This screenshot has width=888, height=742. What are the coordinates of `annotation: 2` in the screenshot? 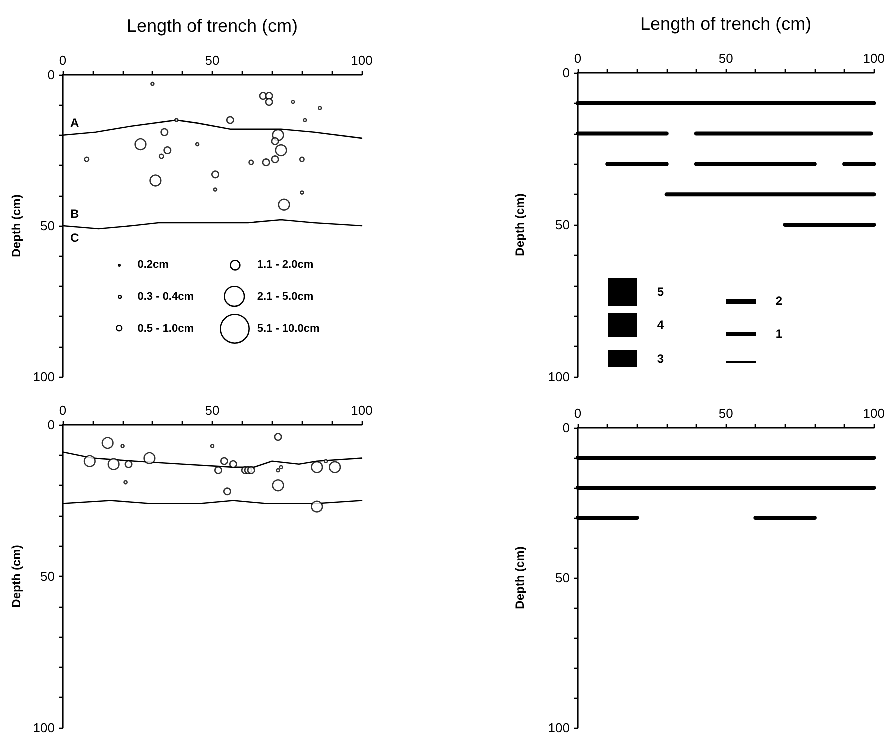 It's located at (779, 301).